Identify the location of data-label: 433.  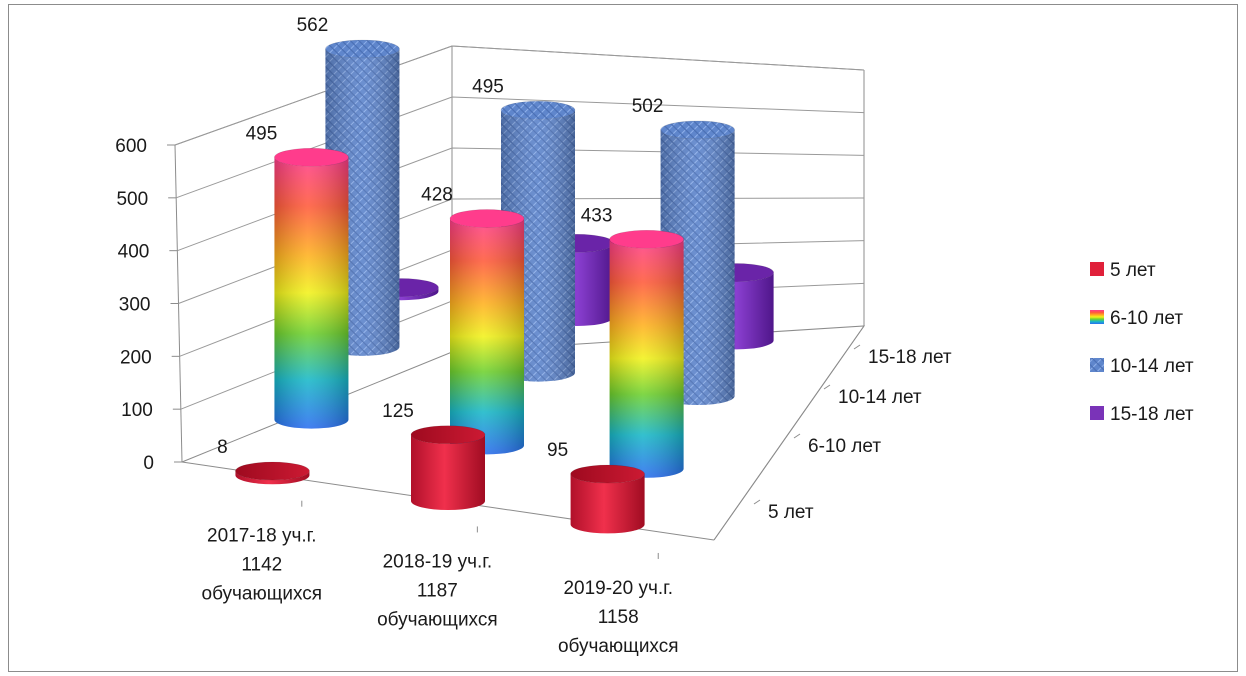
(597, 215).